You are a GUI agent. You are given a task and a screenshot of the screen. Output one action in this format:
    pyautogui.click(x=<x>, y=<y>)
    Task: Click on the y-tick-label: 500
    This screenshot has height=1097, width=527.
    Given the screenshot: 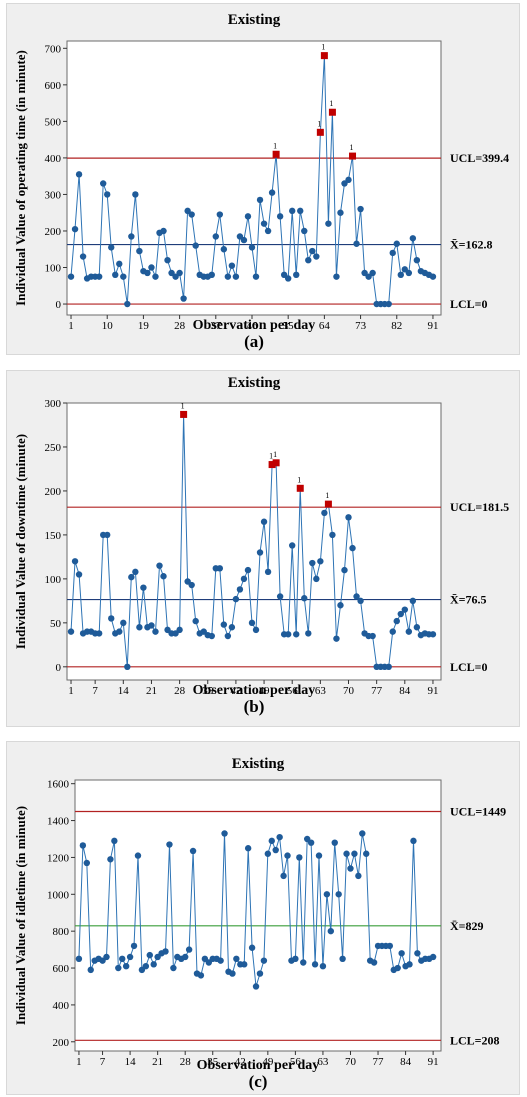 What is the action you would take?
    pyautogui.click(x=53, y=122)
    